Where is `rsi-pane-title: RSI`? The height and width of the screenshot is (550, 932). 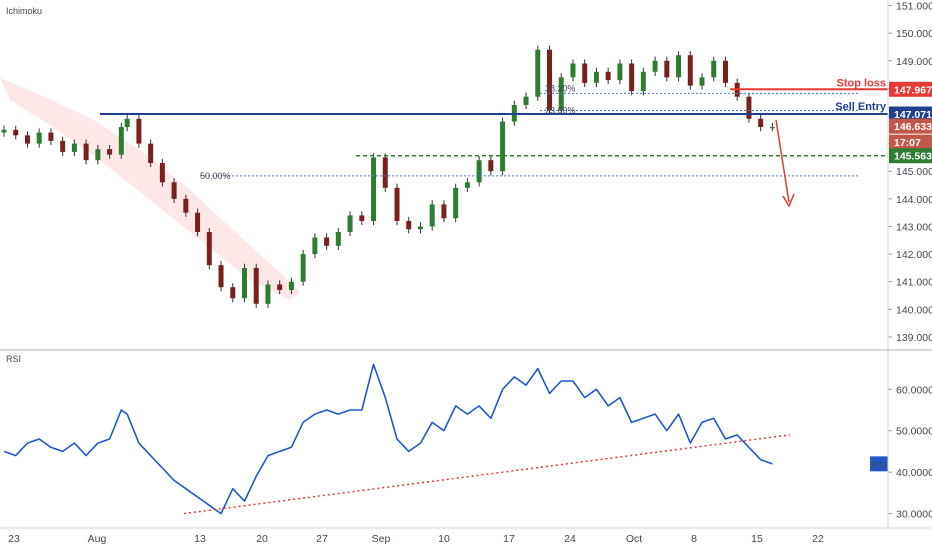 rsi-pane-title: RSI is located at coordinates (13, 359).